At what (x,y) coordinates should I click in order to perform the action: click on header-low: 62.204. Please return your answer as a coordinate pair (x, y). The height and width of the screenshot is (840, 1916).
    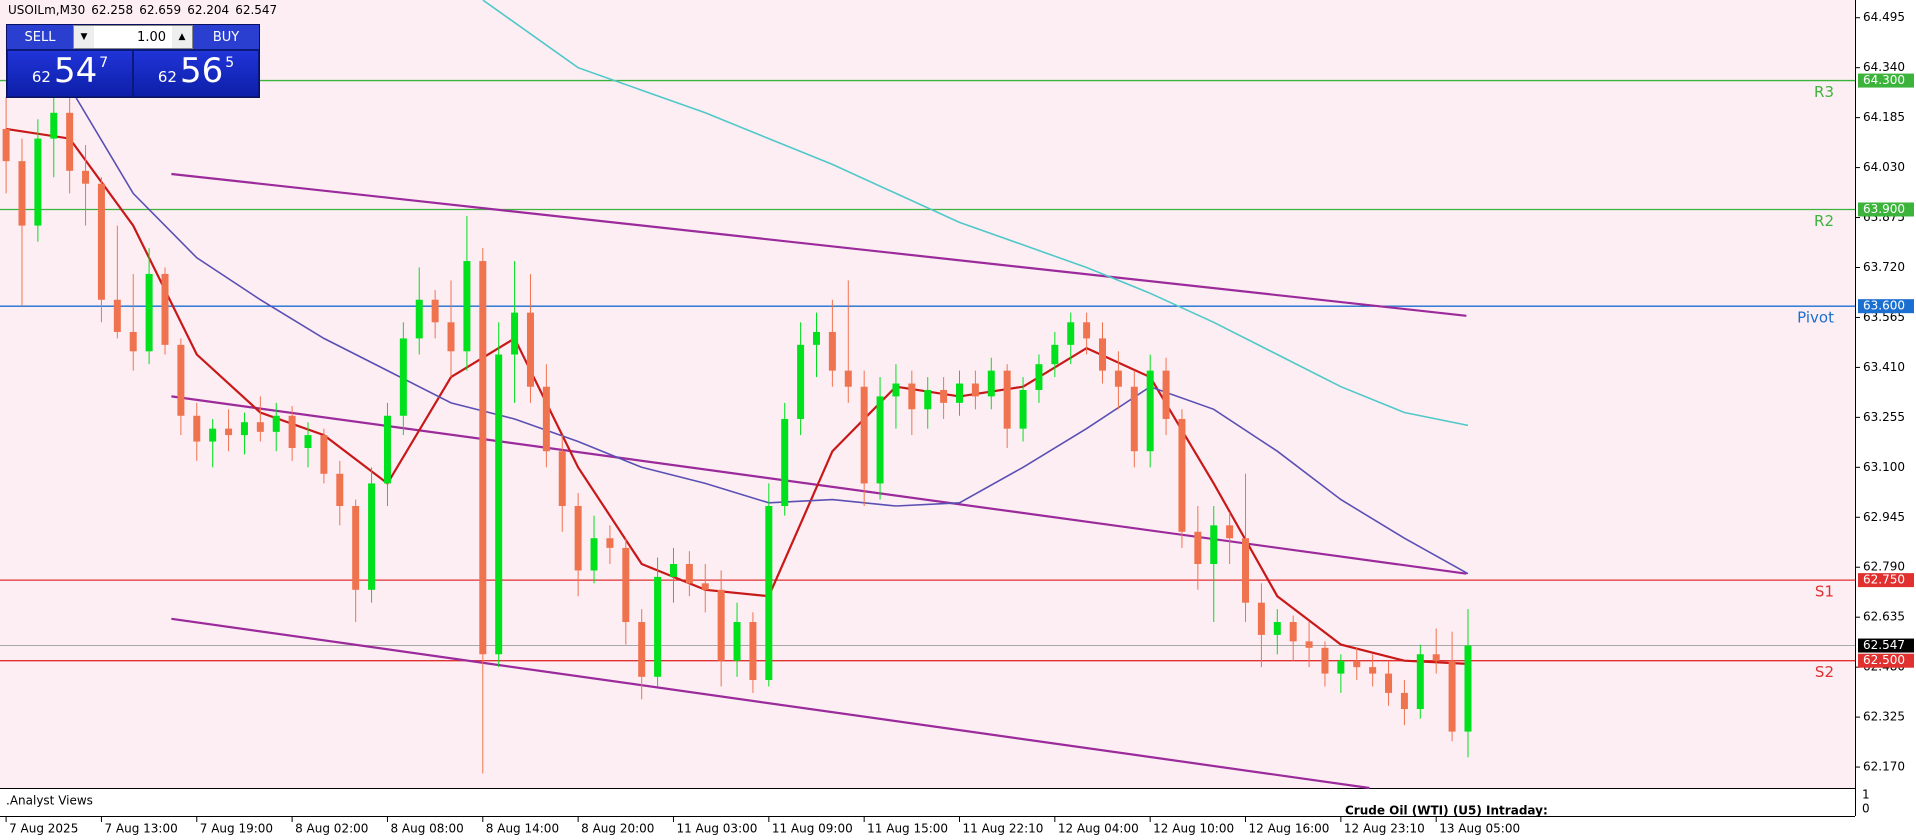
    Looking at the image, I should click on (208, 10).